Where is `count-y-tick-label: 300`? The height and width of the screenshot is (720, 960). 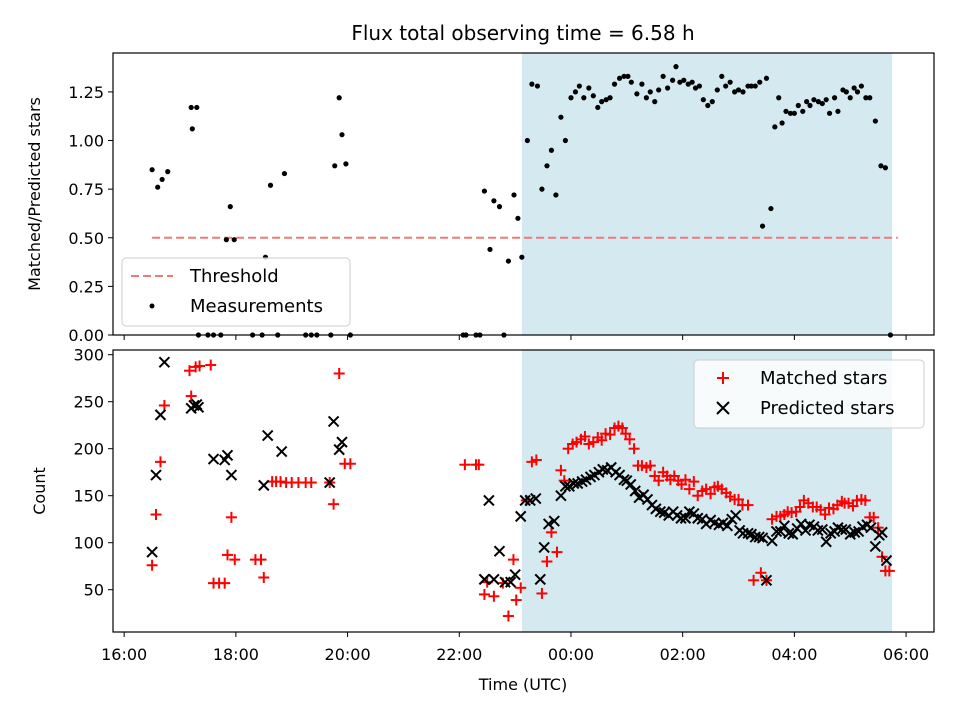
count-y-tick-label: 300 is located at coordinates (88, 355).